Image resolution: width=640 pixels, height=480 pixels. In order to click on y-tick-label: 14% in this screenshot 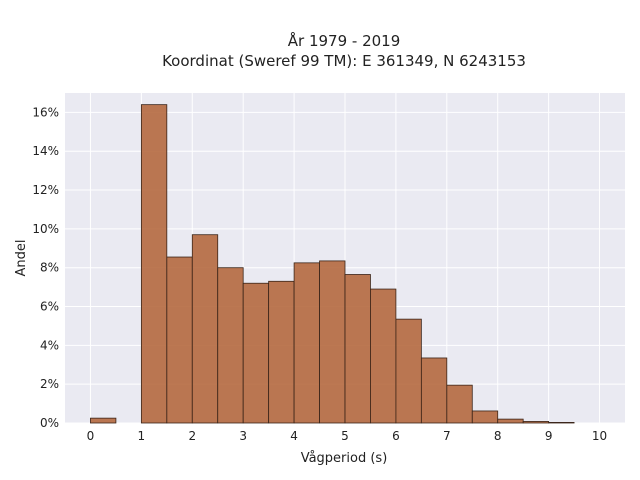, I will do `click(45, 151)`.